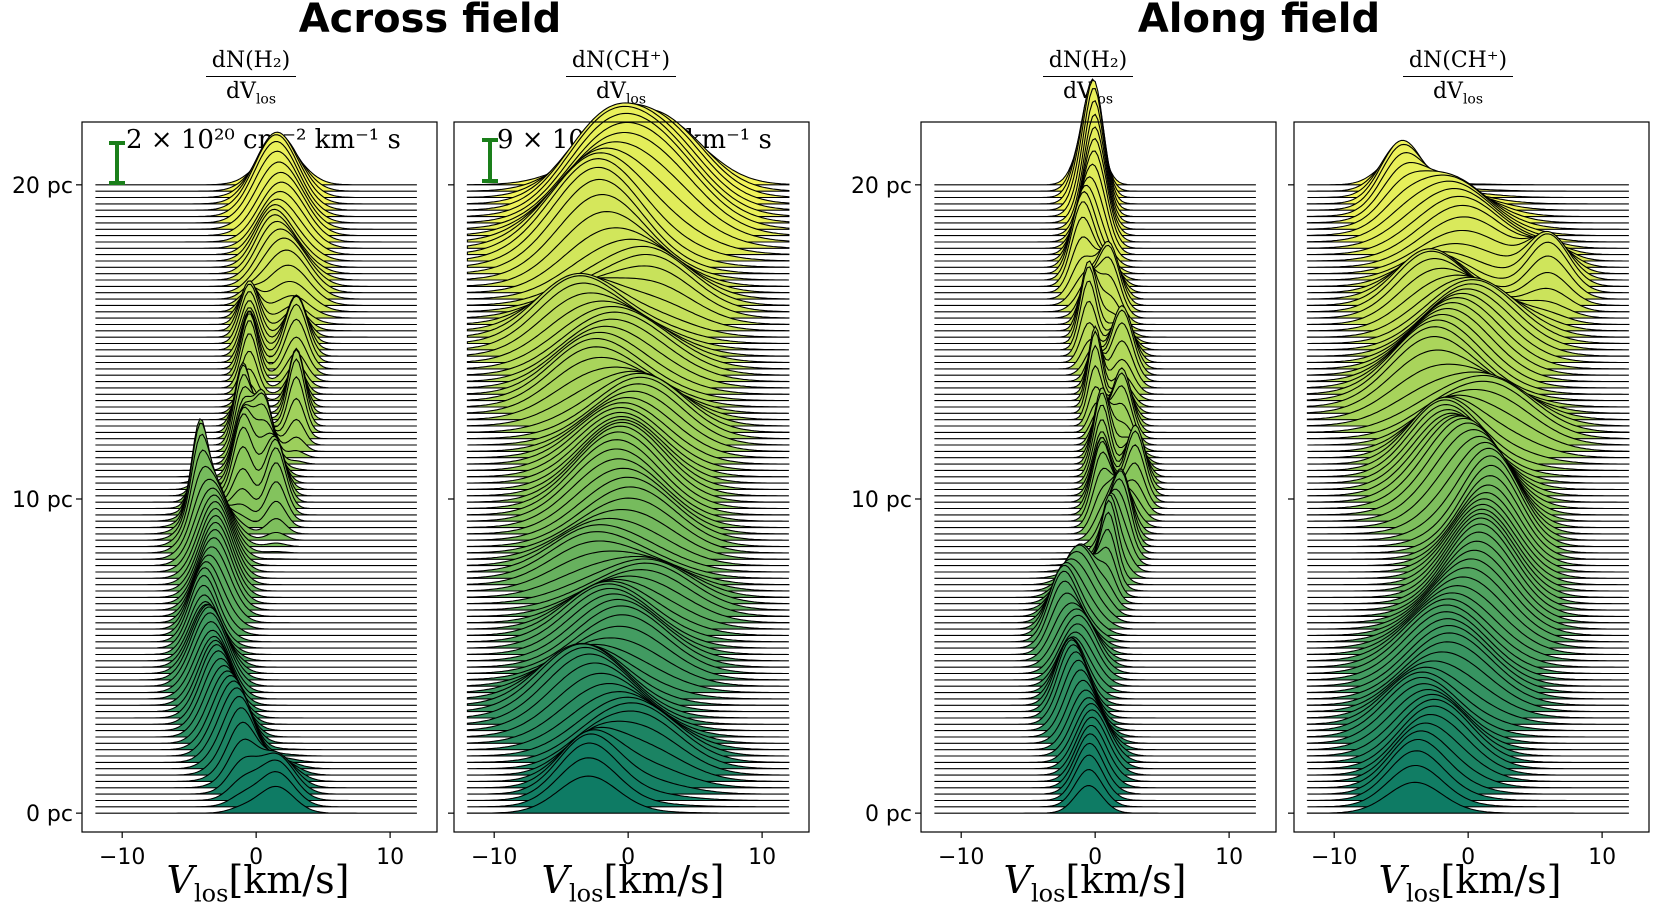  I want to click on x-axis-label-across-ch: Vlos[km/s], so click(633, 883).